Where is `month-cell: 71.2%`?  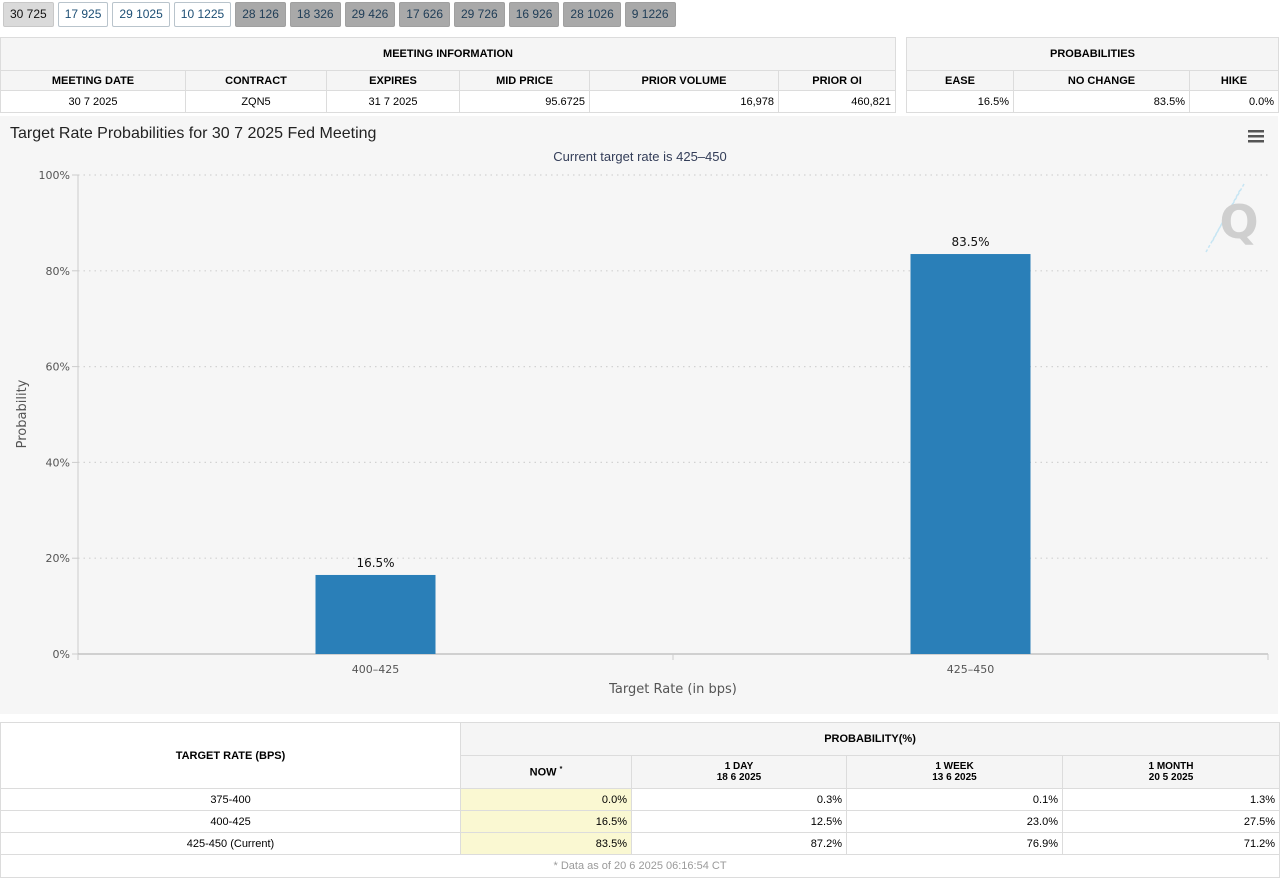
month-cell: 71.2% is located at coordinates (1171, 843).